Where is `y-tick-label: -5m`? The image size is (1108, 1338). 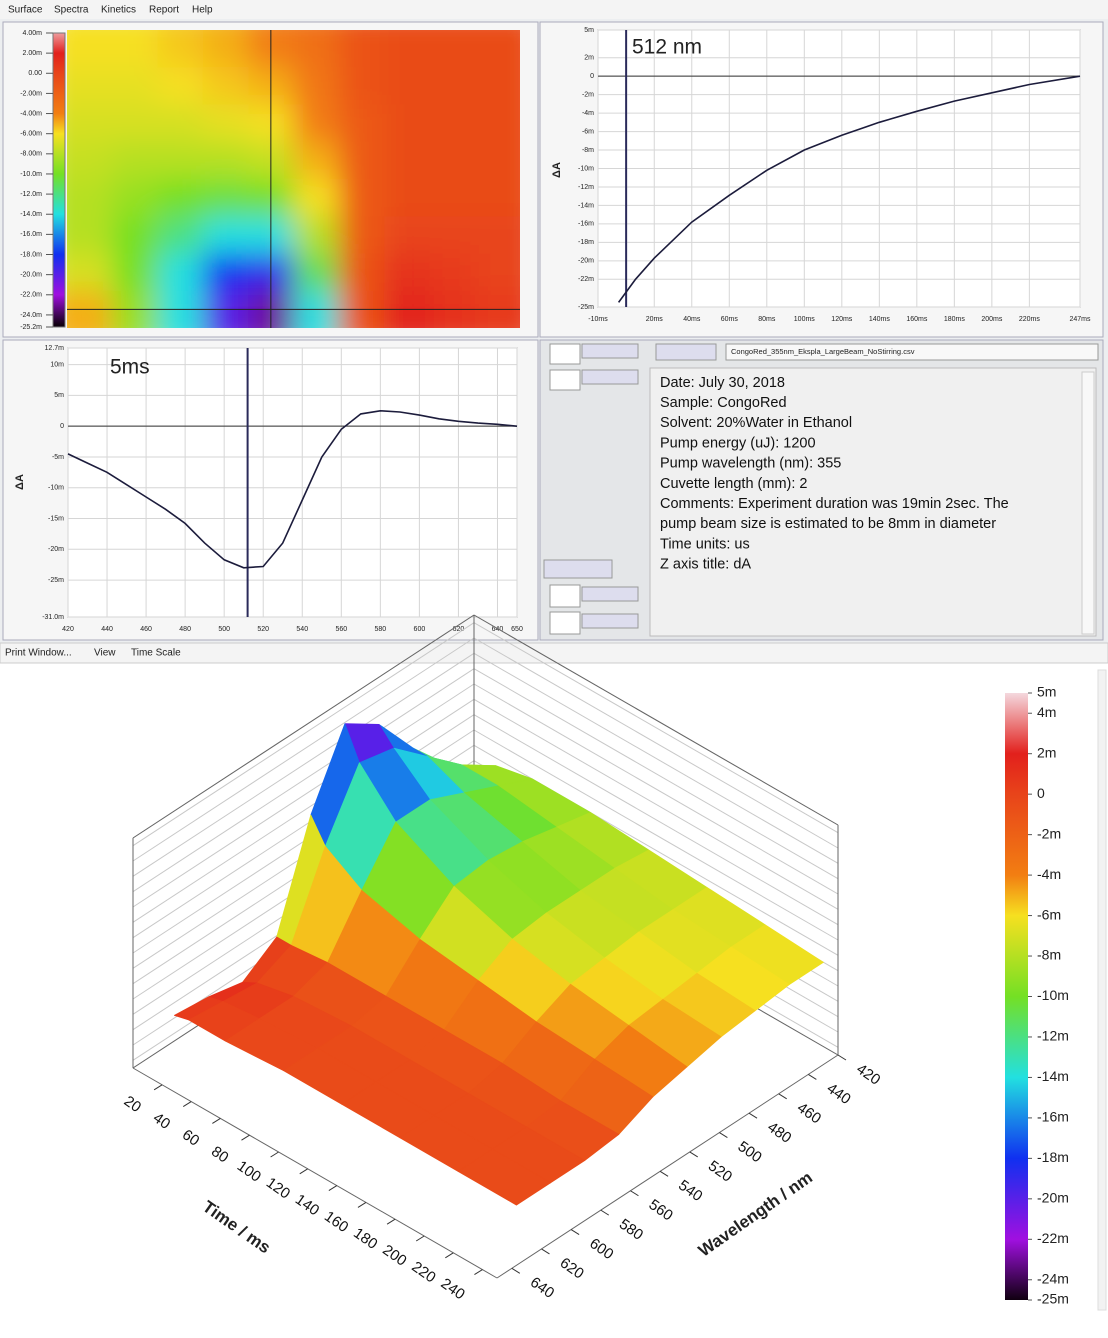
y-tick-label: -5m is located at coordinates (58, 457).